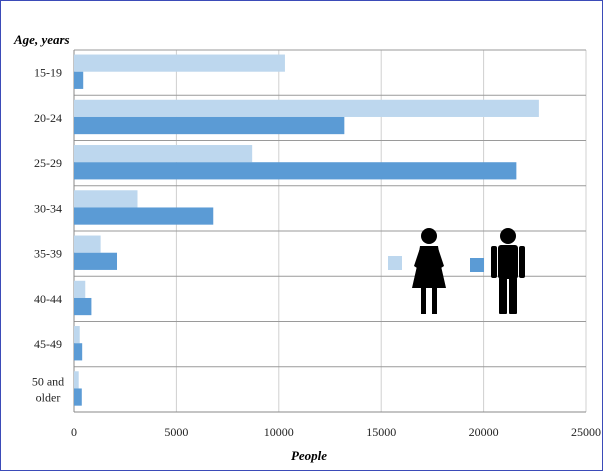 The image size is (605, 473). I want to click on female-silhouette-icon, so click(429, 271).